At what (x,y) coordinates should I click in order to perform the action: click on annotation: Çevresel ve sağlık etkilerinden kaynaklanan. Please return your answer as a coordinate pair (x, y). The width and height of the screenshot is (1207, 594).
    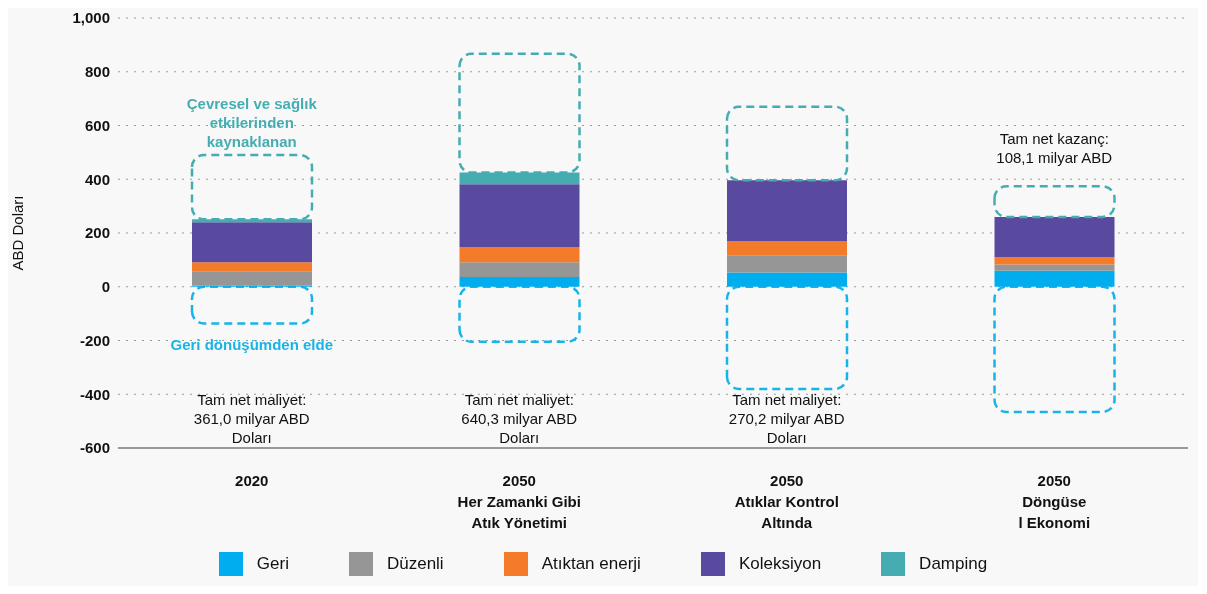
    Looking at the image, I should click on (252, 123).